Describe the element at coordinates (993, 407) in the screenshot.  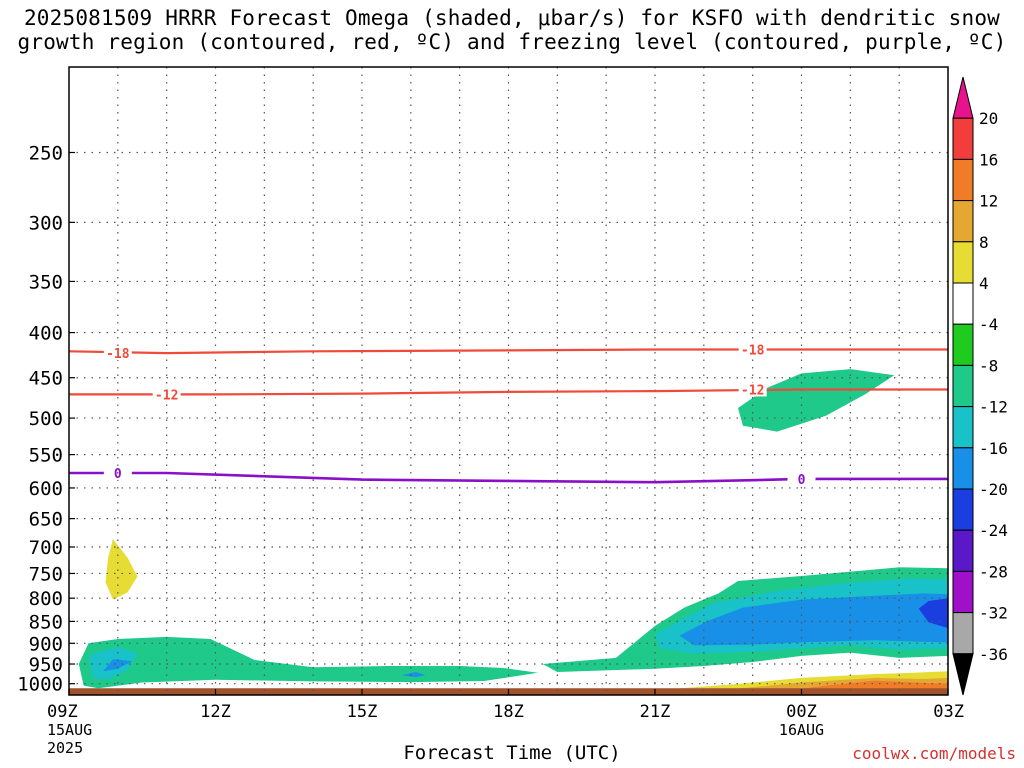
I see `colorbar-label-7: -12` at that location.